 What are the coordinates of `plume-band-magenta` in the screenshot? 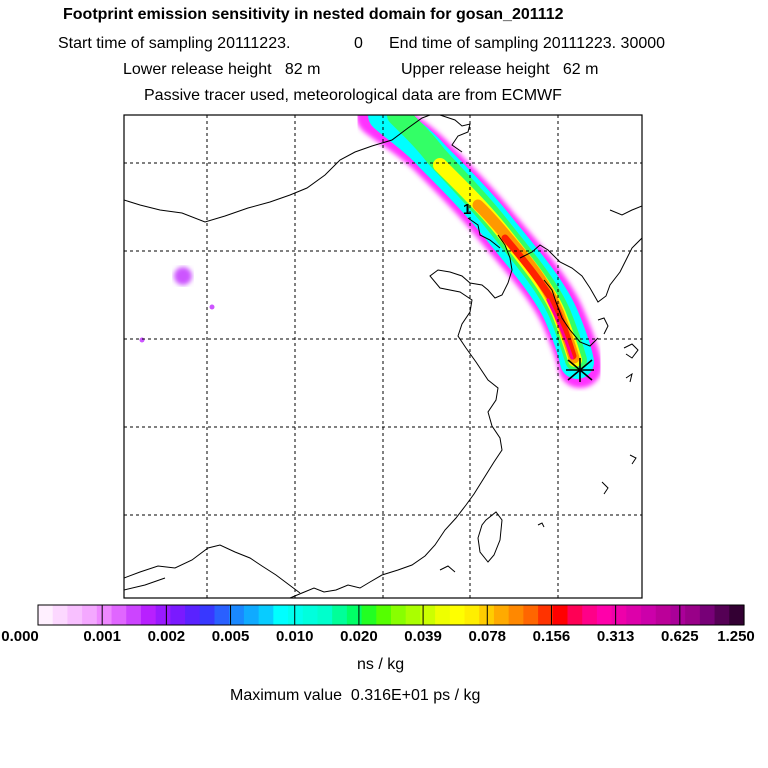 It's located at (560, 329).